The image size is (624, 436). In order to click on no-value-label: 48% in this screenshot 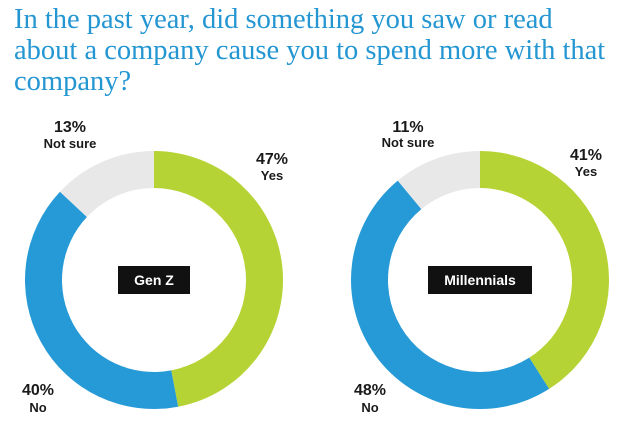, I will do `click(370, 390)`.